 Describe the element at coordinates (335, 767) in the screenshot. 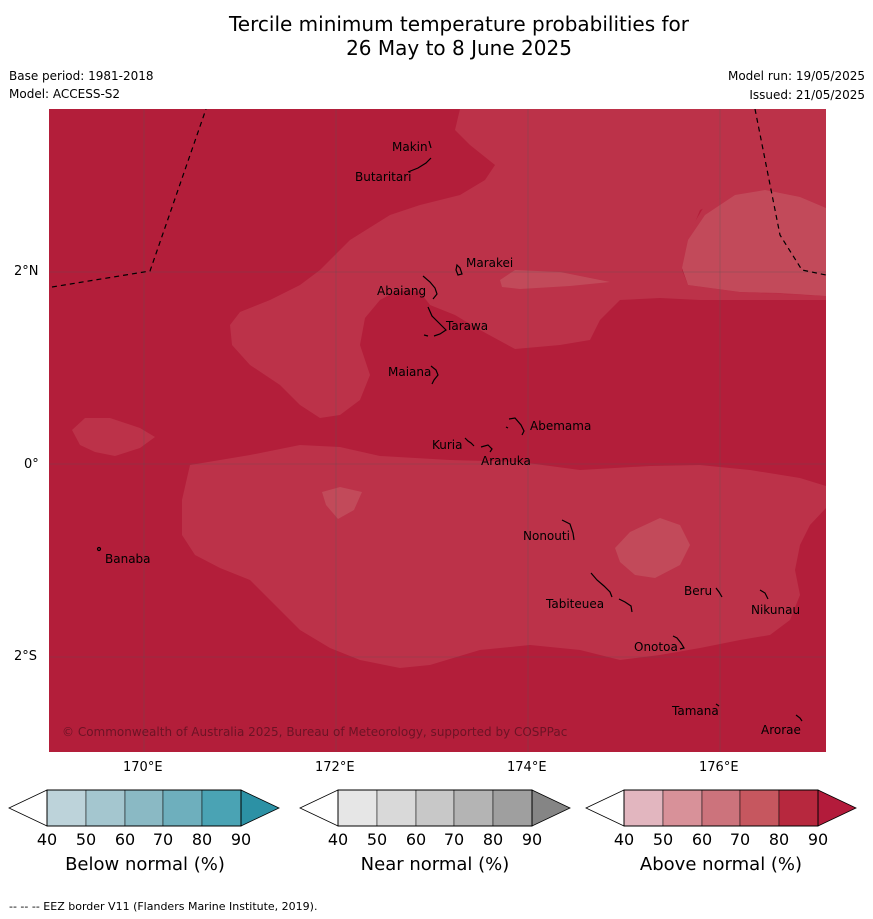

I see `lon-label-172e: 172°E` at that location.